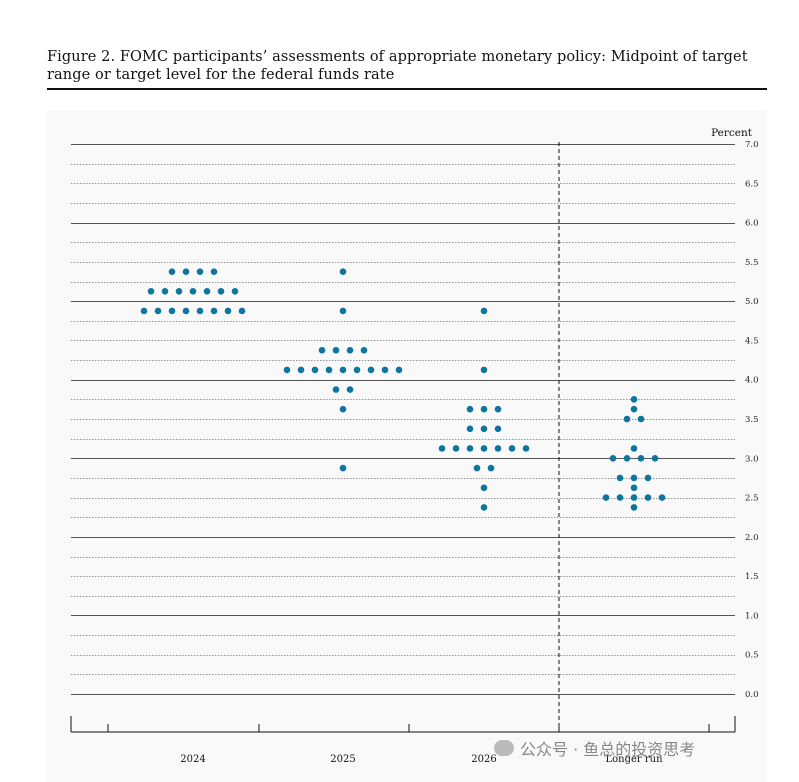 Image resolution: width=799 pixels, height=782 pixels. What do you see at coordinates (504, 748) in the screenshot?
I see `wechat-icon` at bounding box center [504, 748].